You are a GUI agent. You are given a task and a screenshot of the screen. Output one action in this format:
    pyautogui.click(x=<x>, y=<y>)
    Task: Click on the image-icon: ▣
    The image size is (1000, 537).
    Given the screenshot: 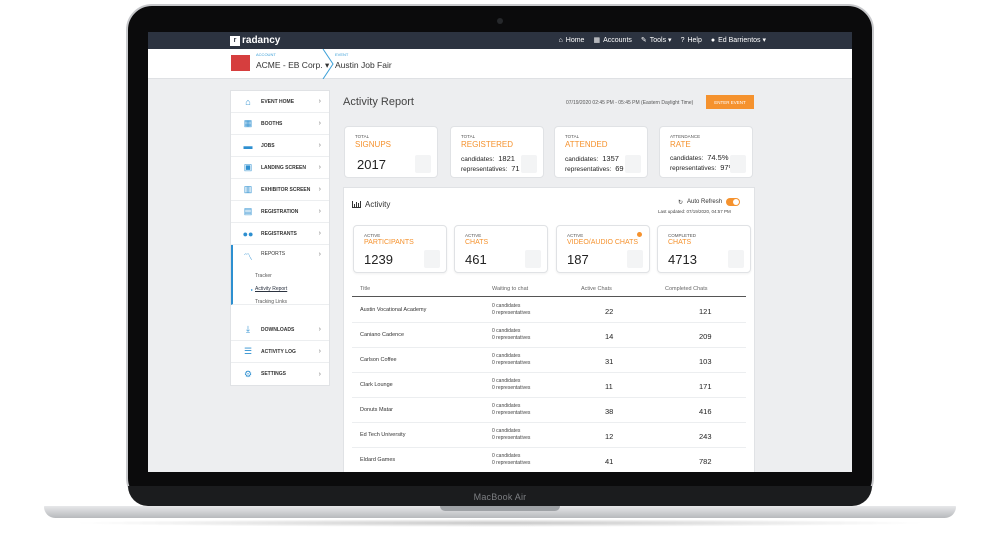 What is the action you would take?
    pyautogui.click(x=248, y=167)
    